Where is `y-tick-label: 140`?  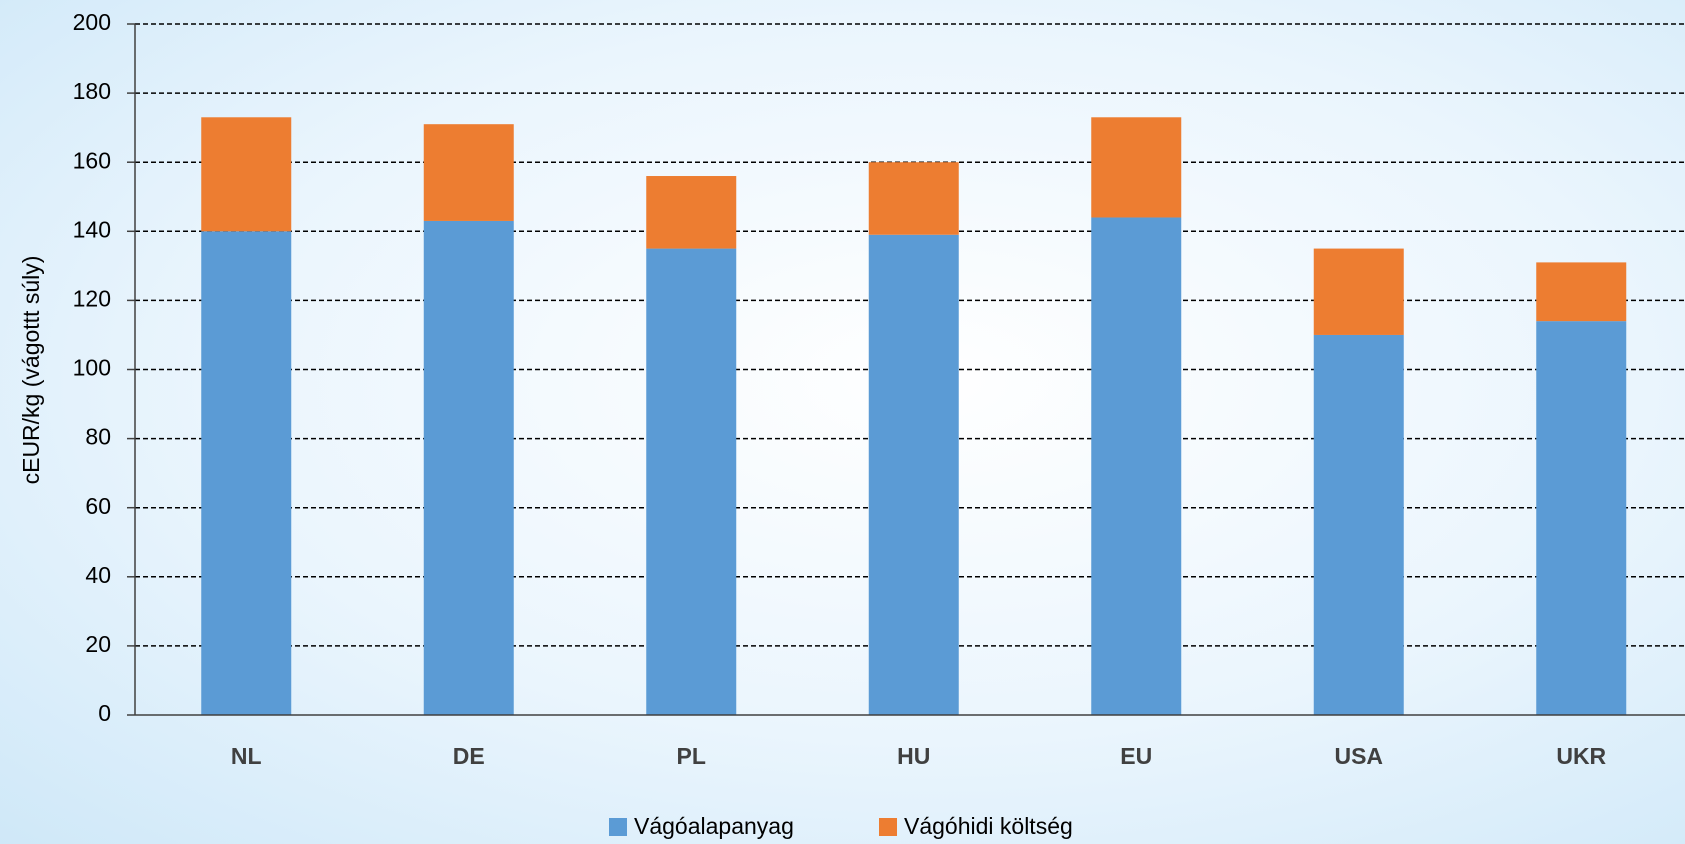
y-tick-label: 140 is located at coordinates (92, 229).